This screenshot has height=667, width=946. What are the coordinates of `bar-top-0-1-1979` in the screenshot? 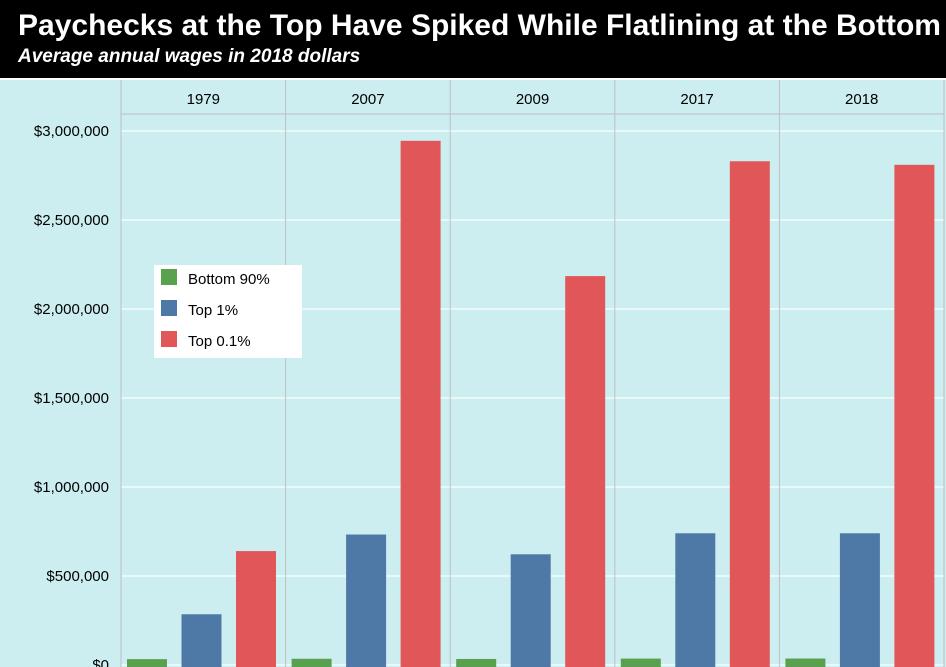 It's located at (256, 609).